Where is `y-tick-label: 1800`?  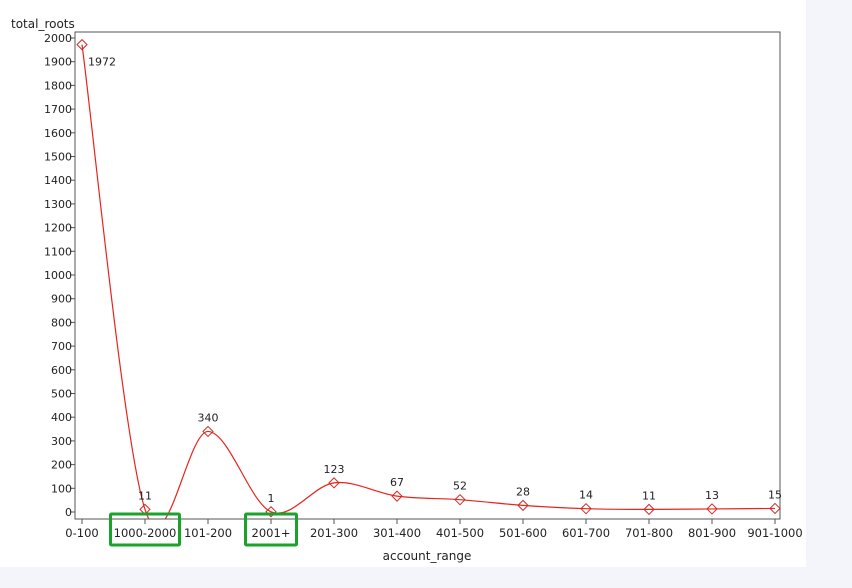 y-tick-label: 1800 is located at coordinates (58, 85).